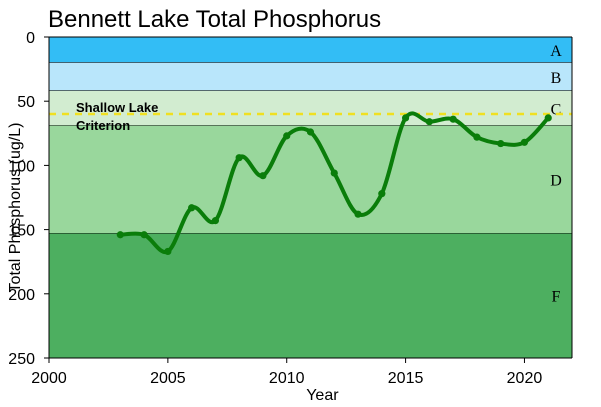 This screenshot has width=601, height=407. I want to click on data-point-2004, so click(144, 235).